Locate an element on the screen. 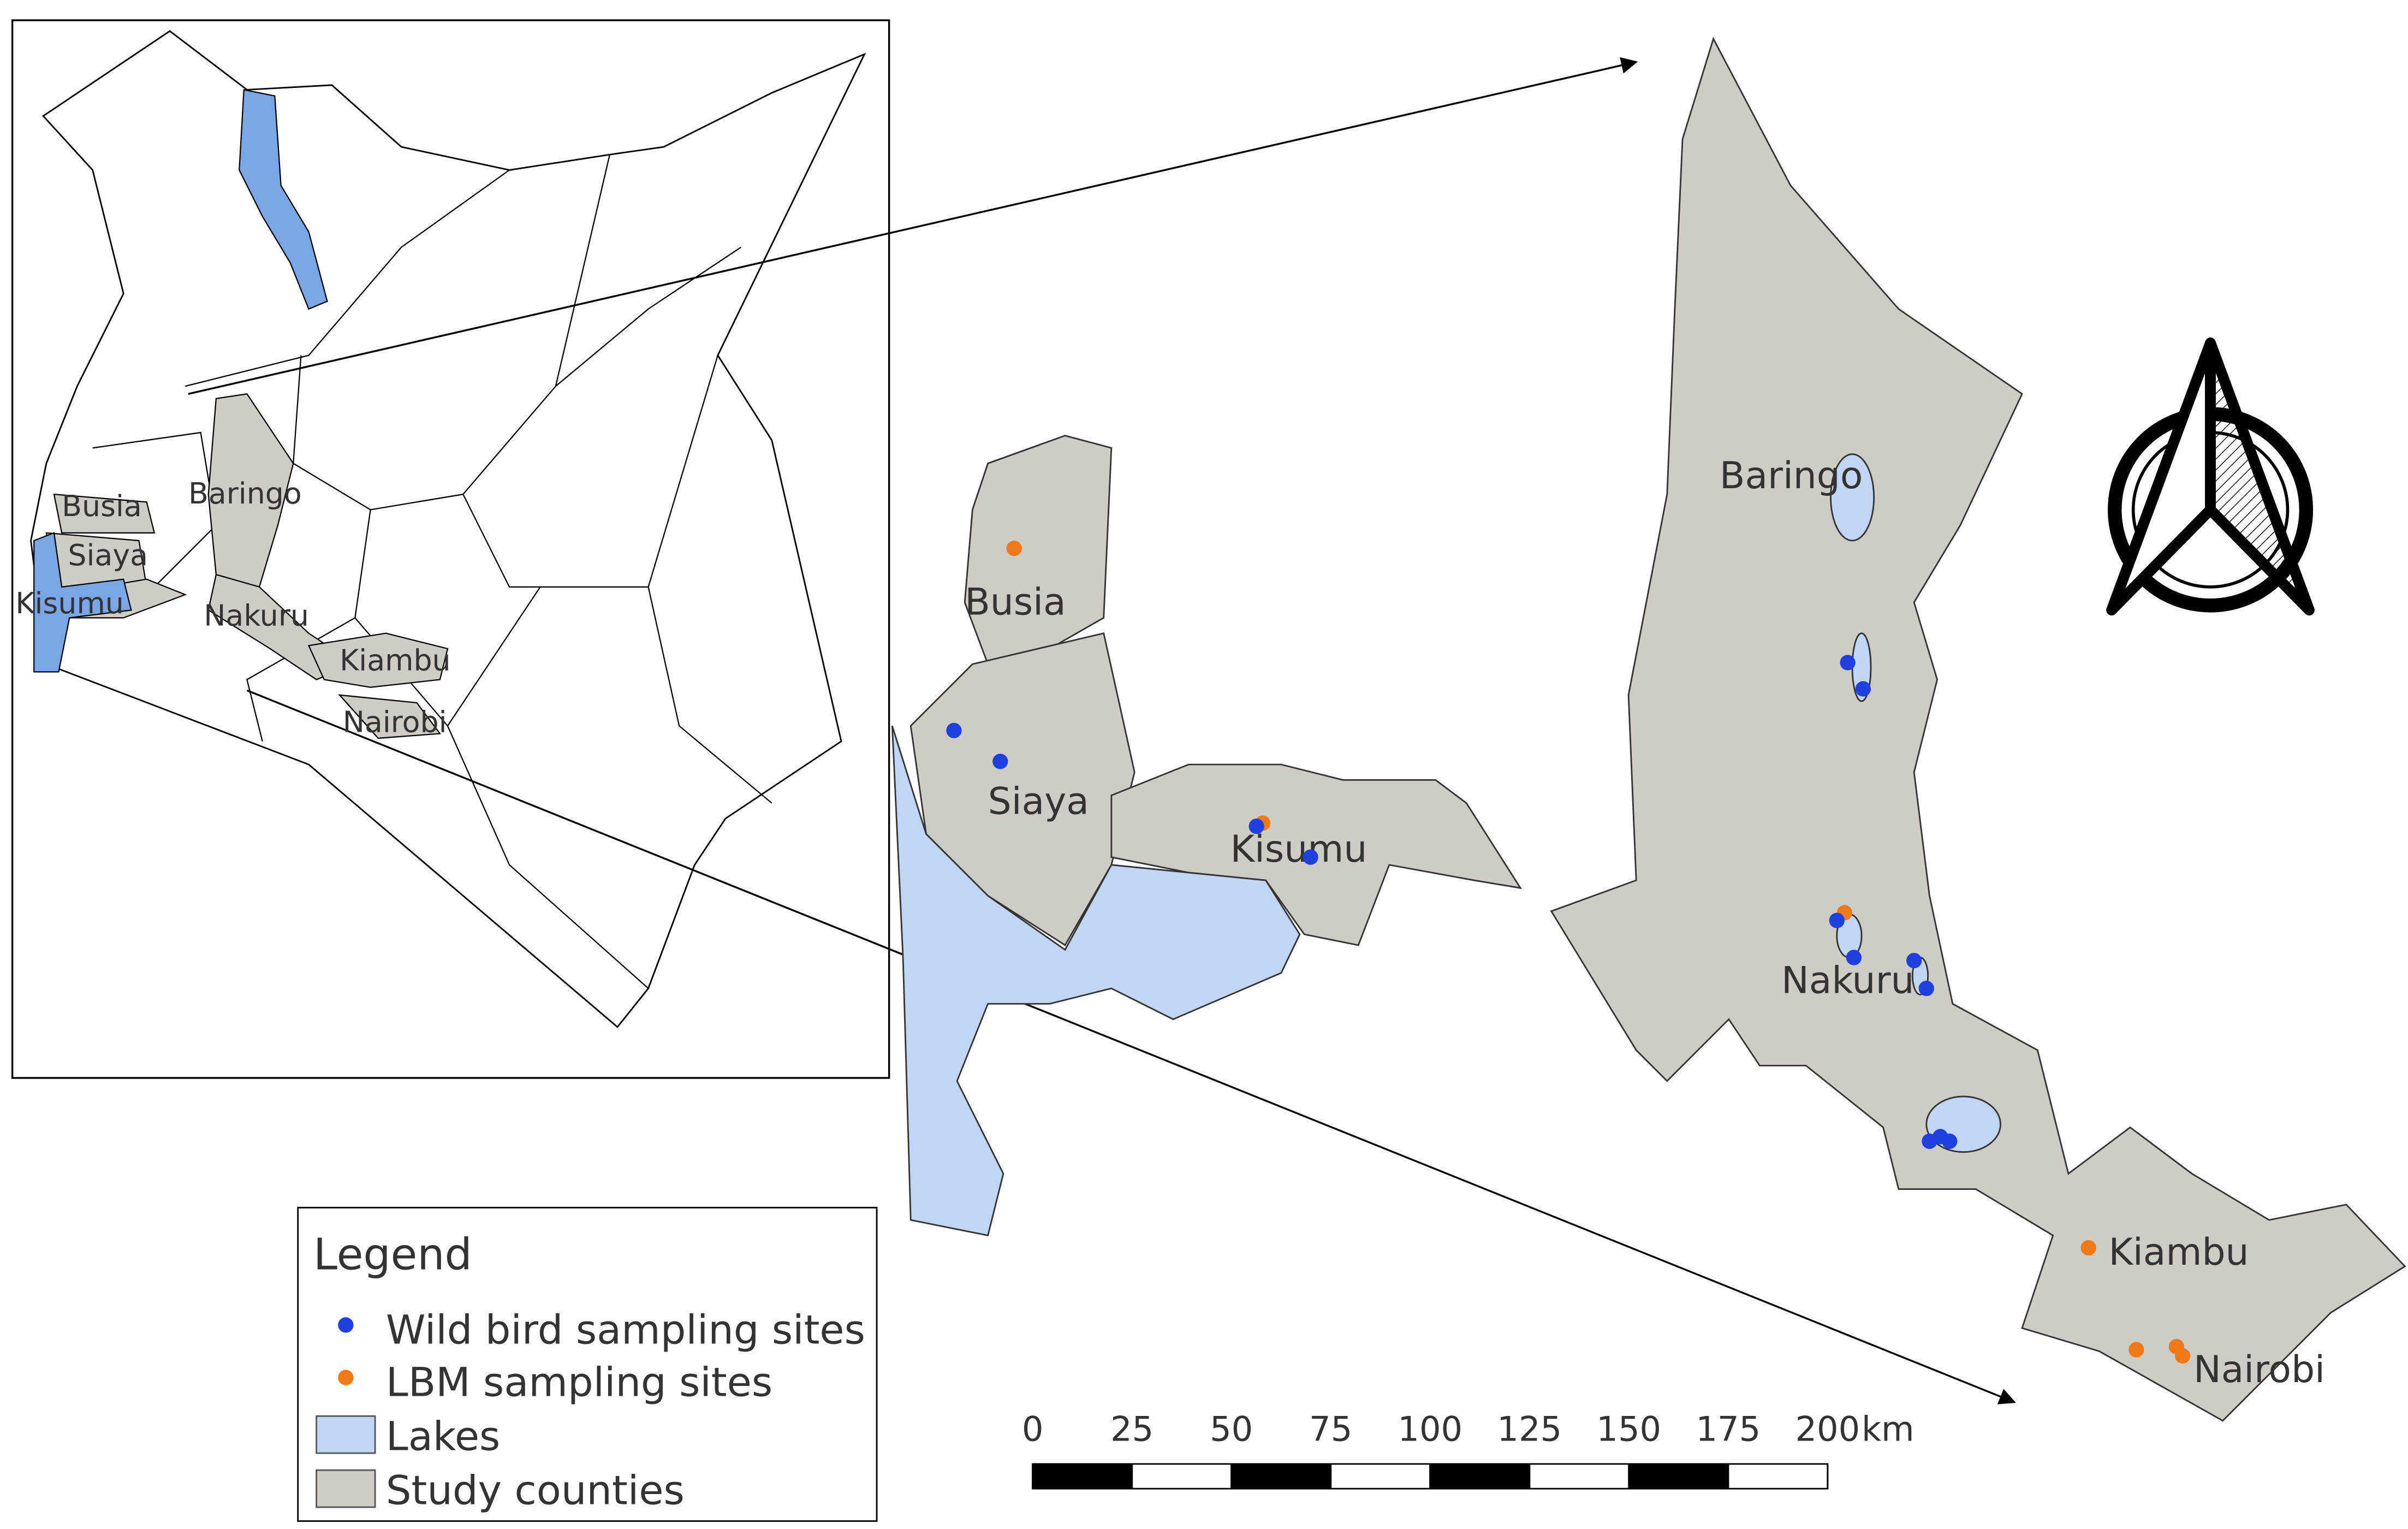  legend-frame is located at coordinates (587, 1364).